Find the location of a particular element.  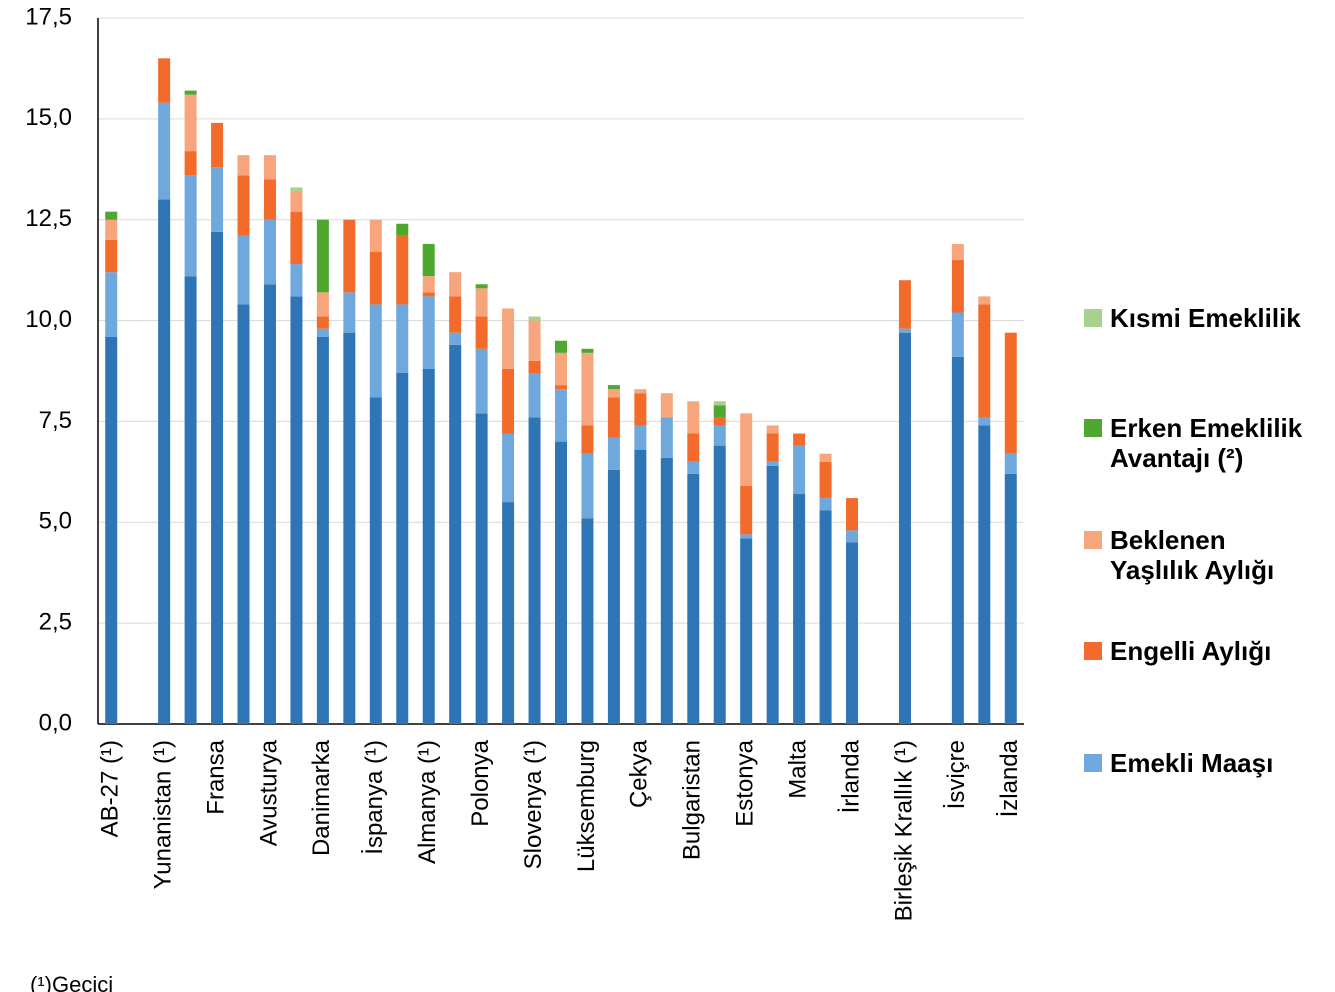

footnote: (¹)Geçici is located at coordinates (72, 982).